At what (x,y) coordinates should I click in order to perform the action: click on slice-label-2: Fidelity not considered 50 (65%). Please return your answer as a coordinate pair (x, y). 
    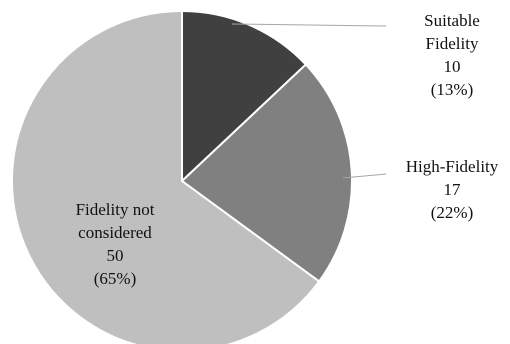
    Looking at the image, I should click on (115, 244).